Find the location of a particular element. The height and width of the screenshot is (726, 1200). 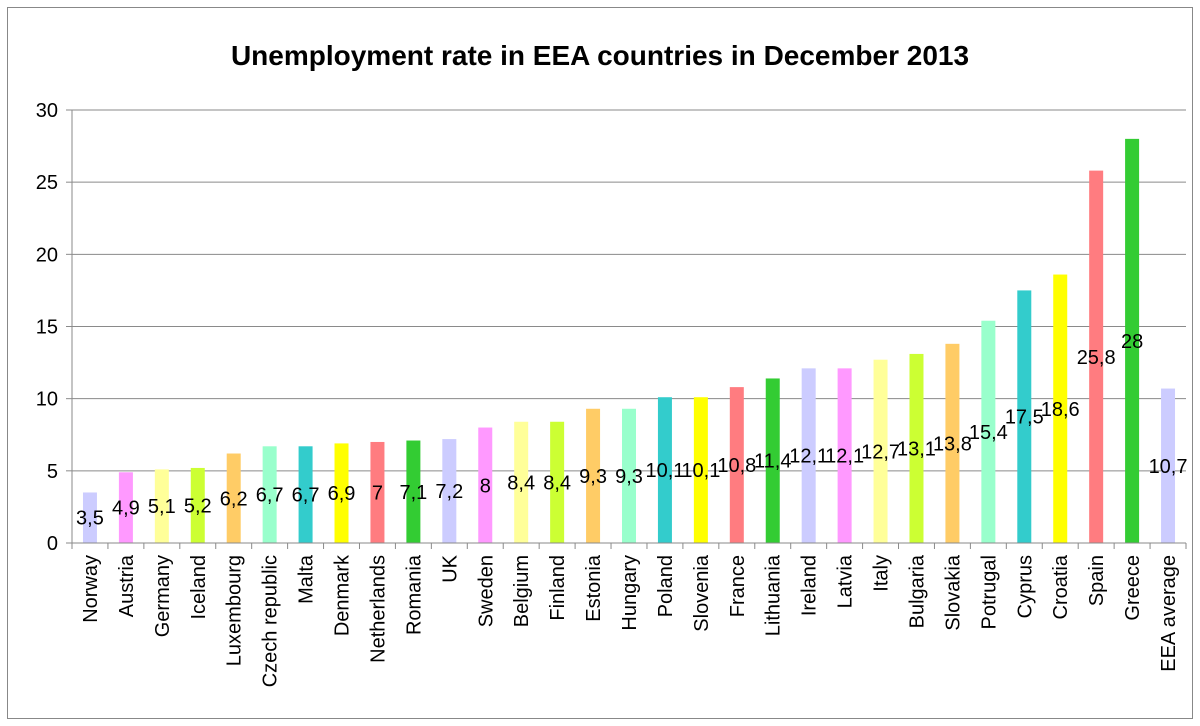

x-tick-label: Latvia is located at coordinates (846, 581).